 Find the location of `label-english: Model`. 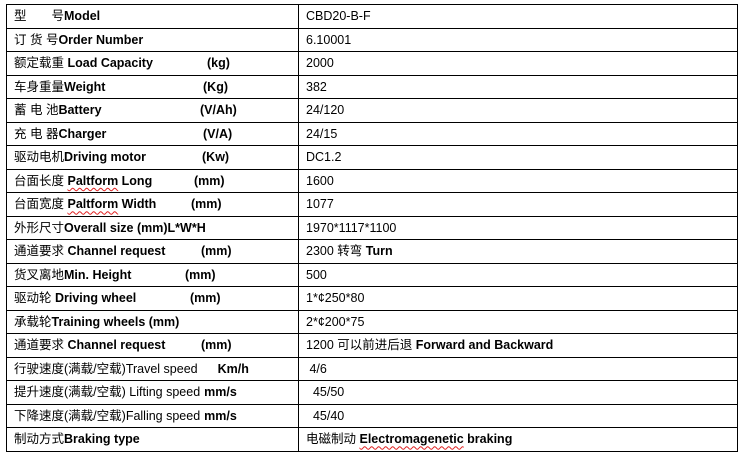

label-english: Model is located at coordinates (82, 16).